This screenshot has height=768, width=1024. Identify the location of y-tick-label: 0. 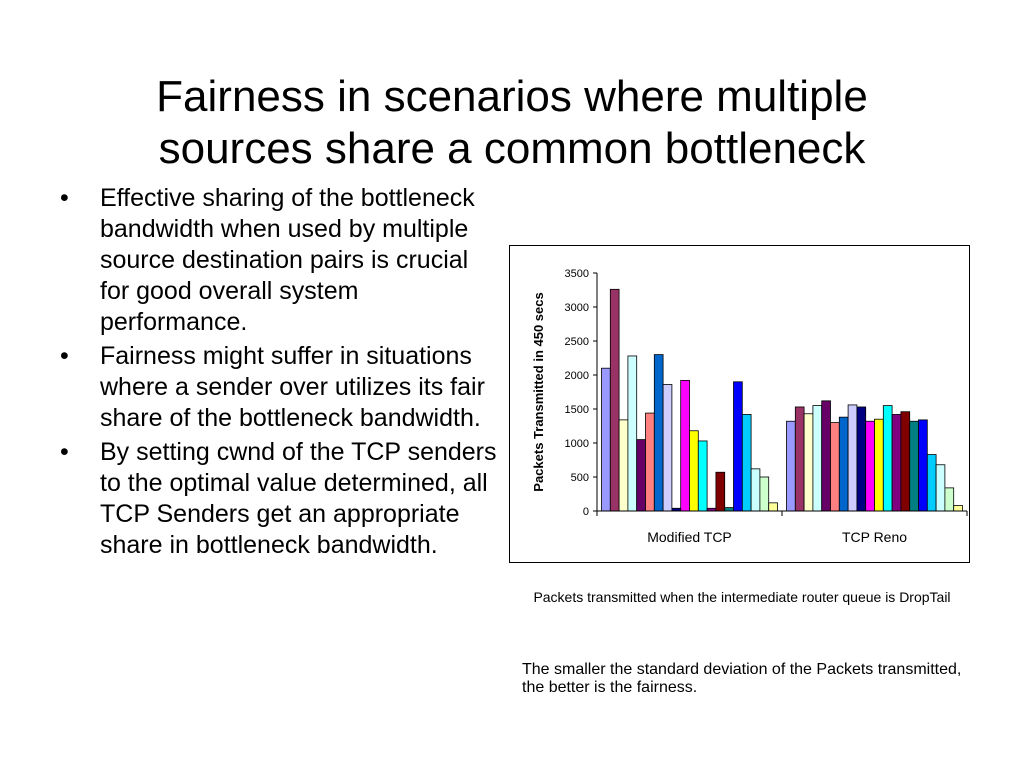
(586, 512).